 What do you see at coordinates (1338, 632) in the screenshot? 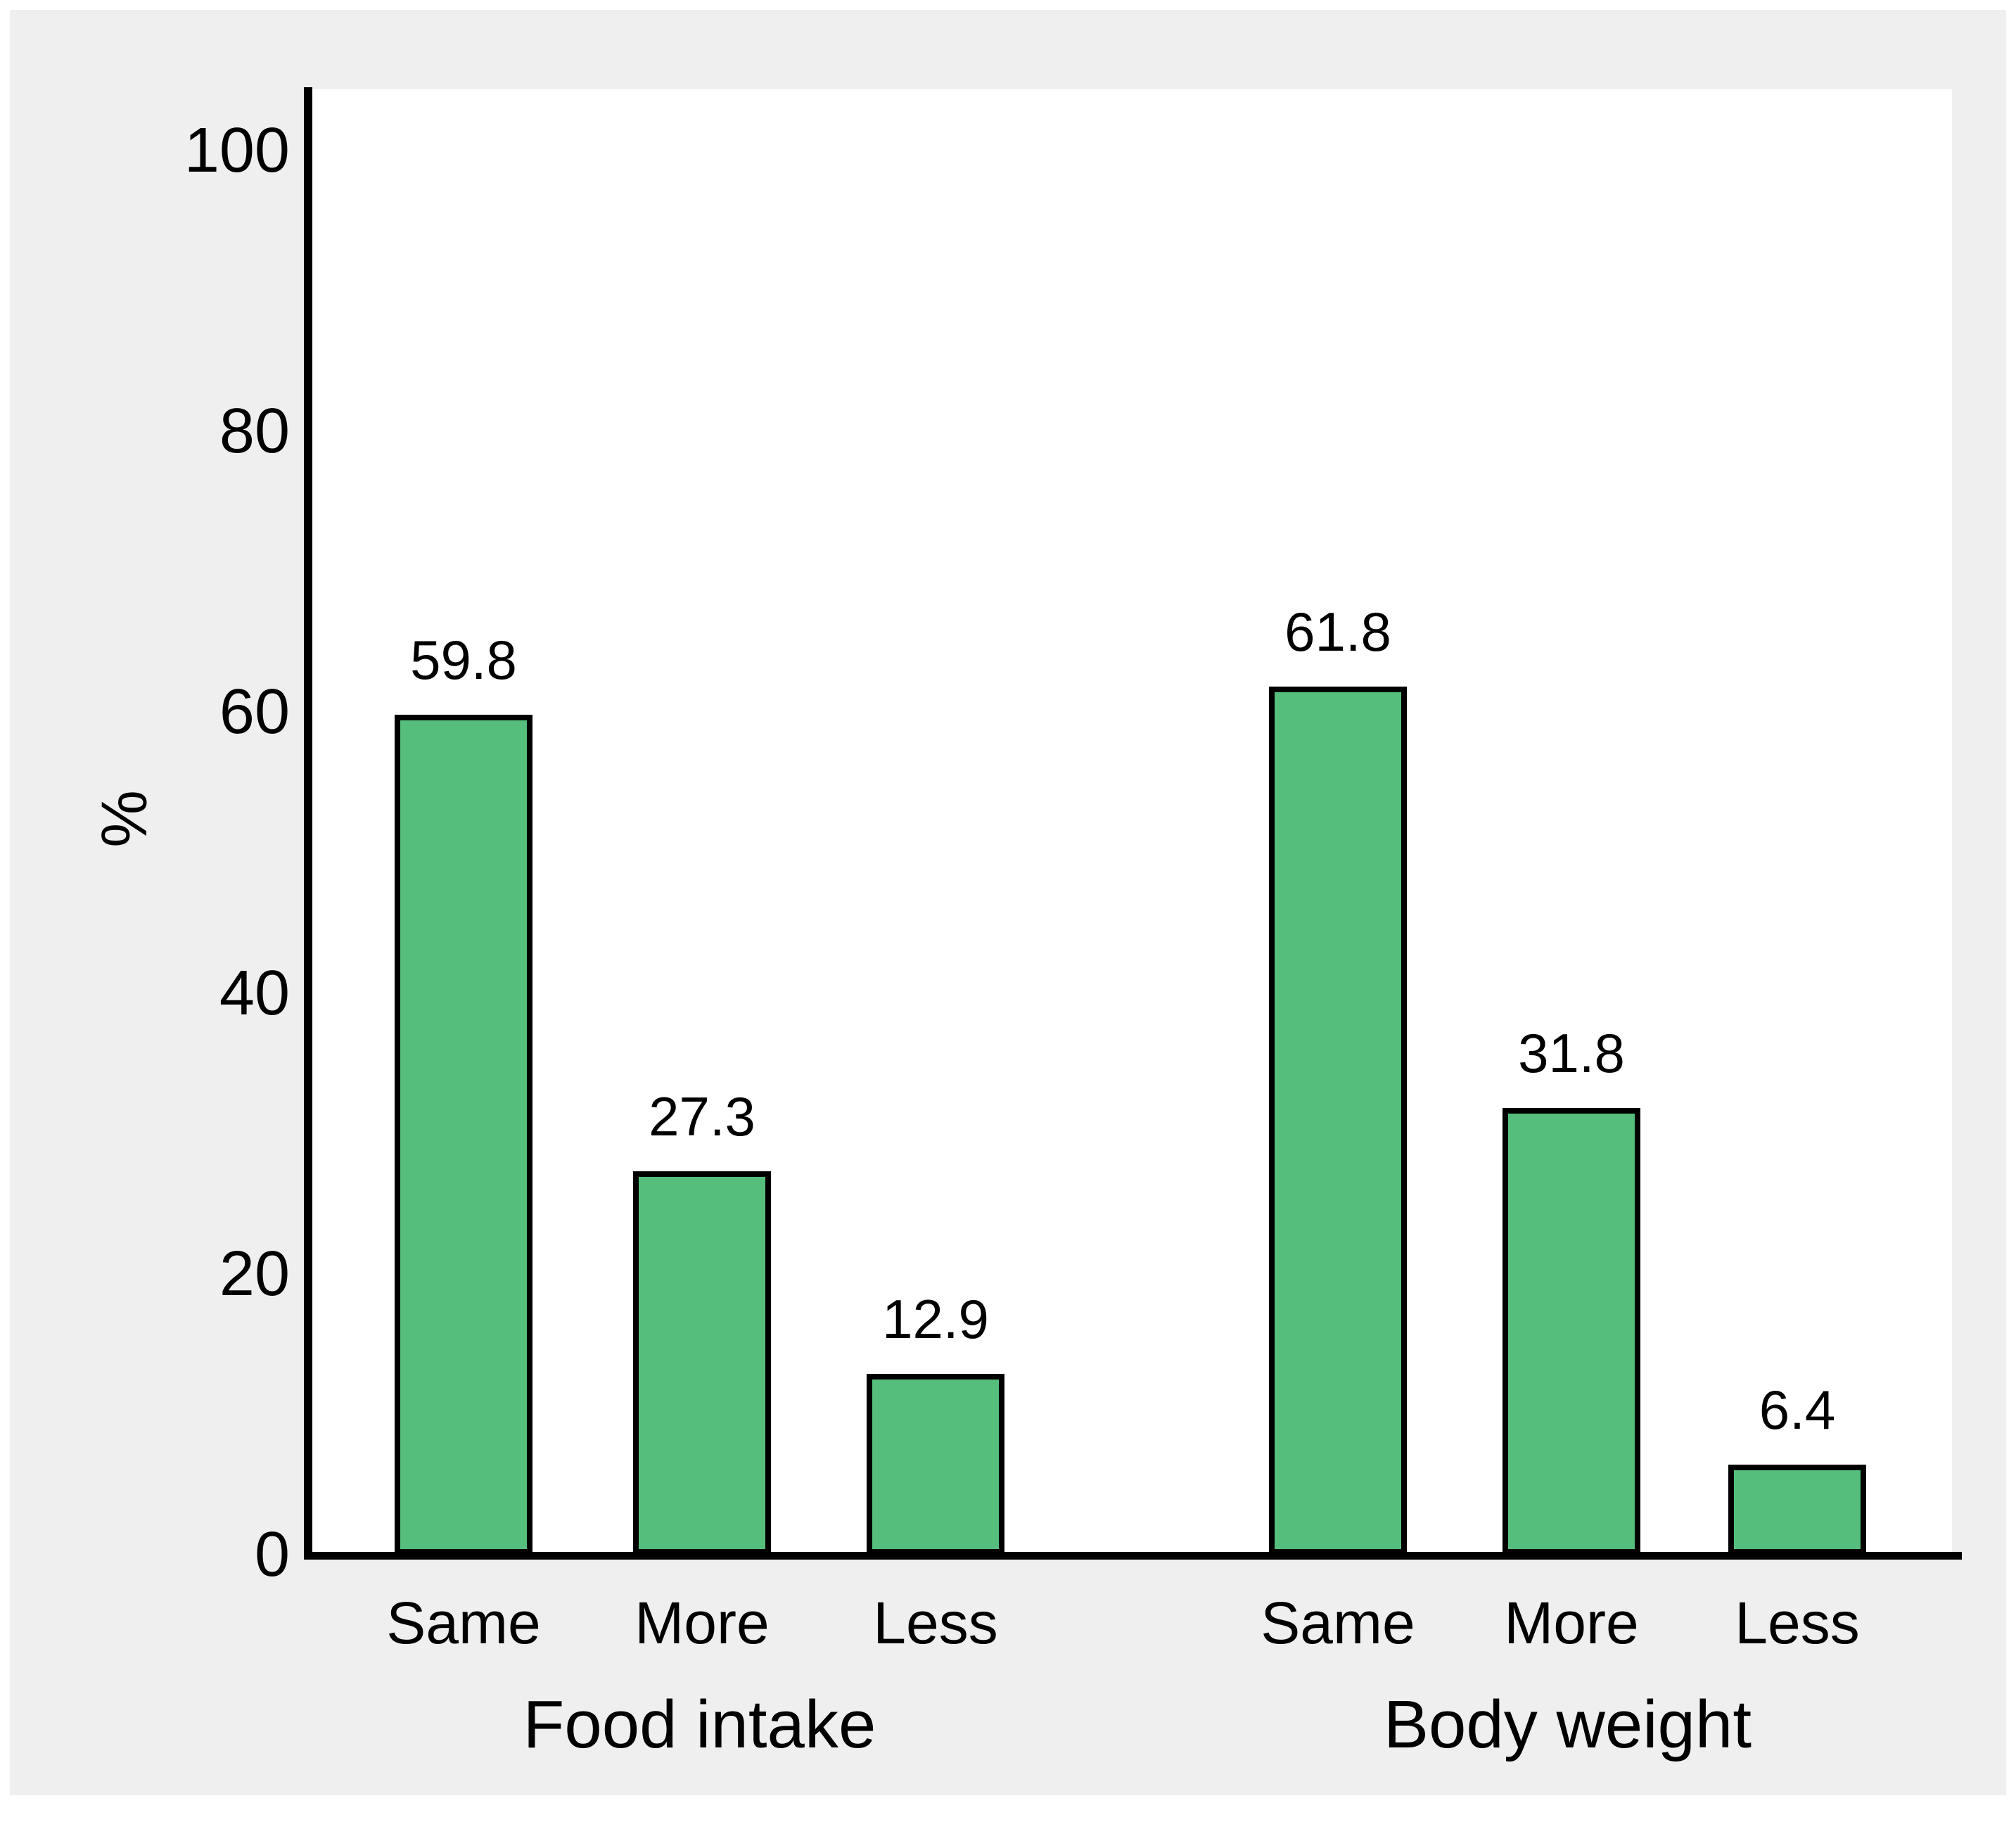
I see `value-label: 61.8` at bounding box center [1338, 632].